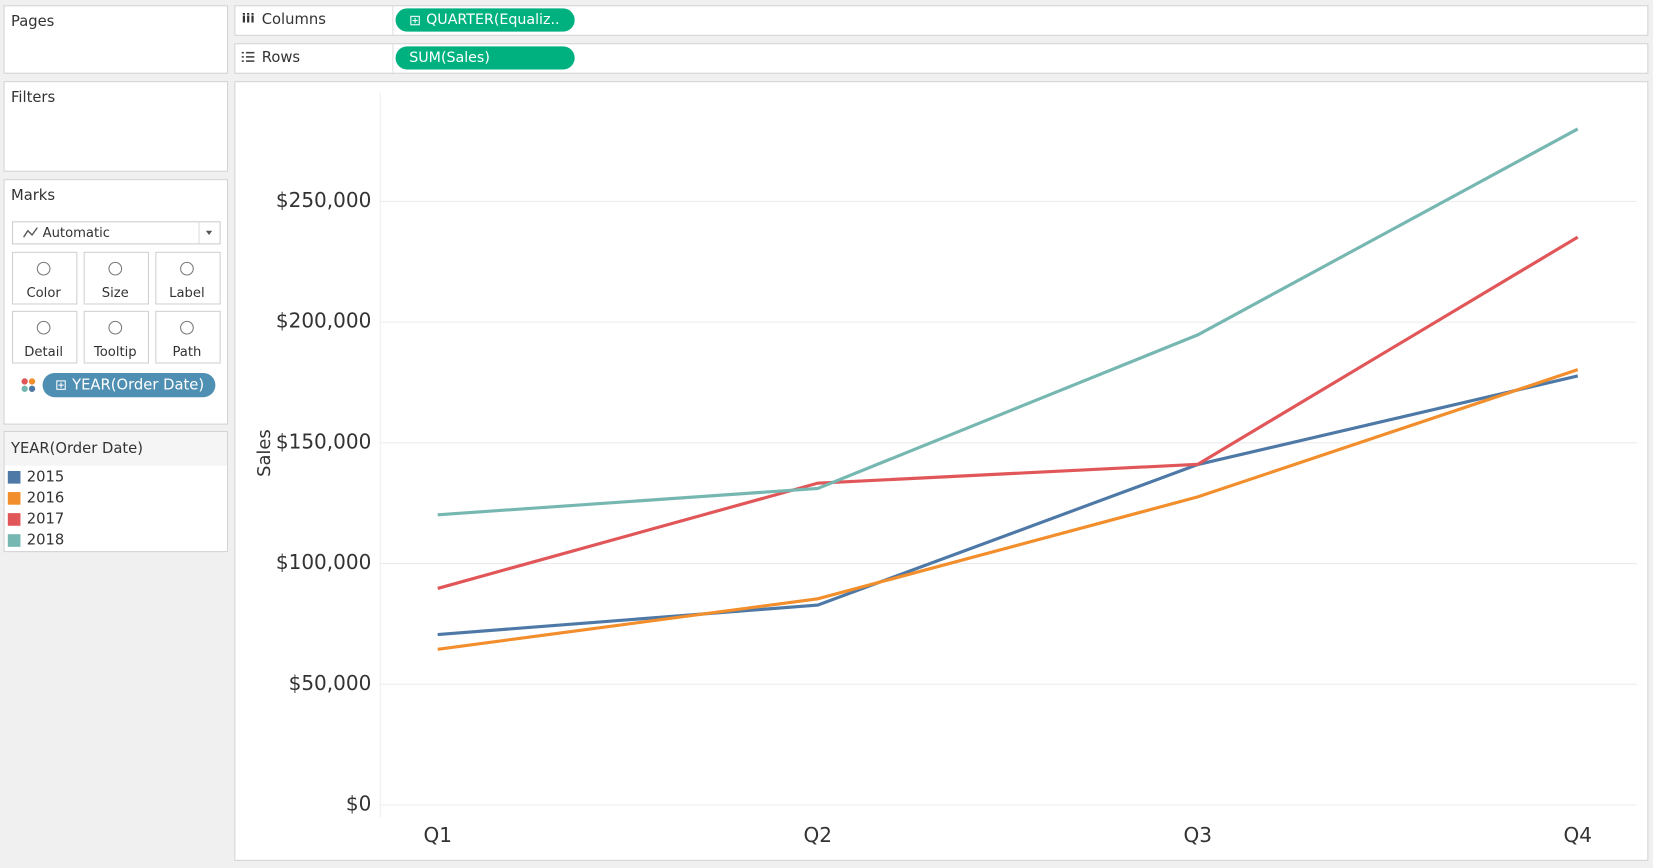 The width and height of the screenshot is (1653, 868). What do you see at coordinates (209, 232) in the screenshot?
I see `dropdown-arrow` at bounding box center [209, 232].